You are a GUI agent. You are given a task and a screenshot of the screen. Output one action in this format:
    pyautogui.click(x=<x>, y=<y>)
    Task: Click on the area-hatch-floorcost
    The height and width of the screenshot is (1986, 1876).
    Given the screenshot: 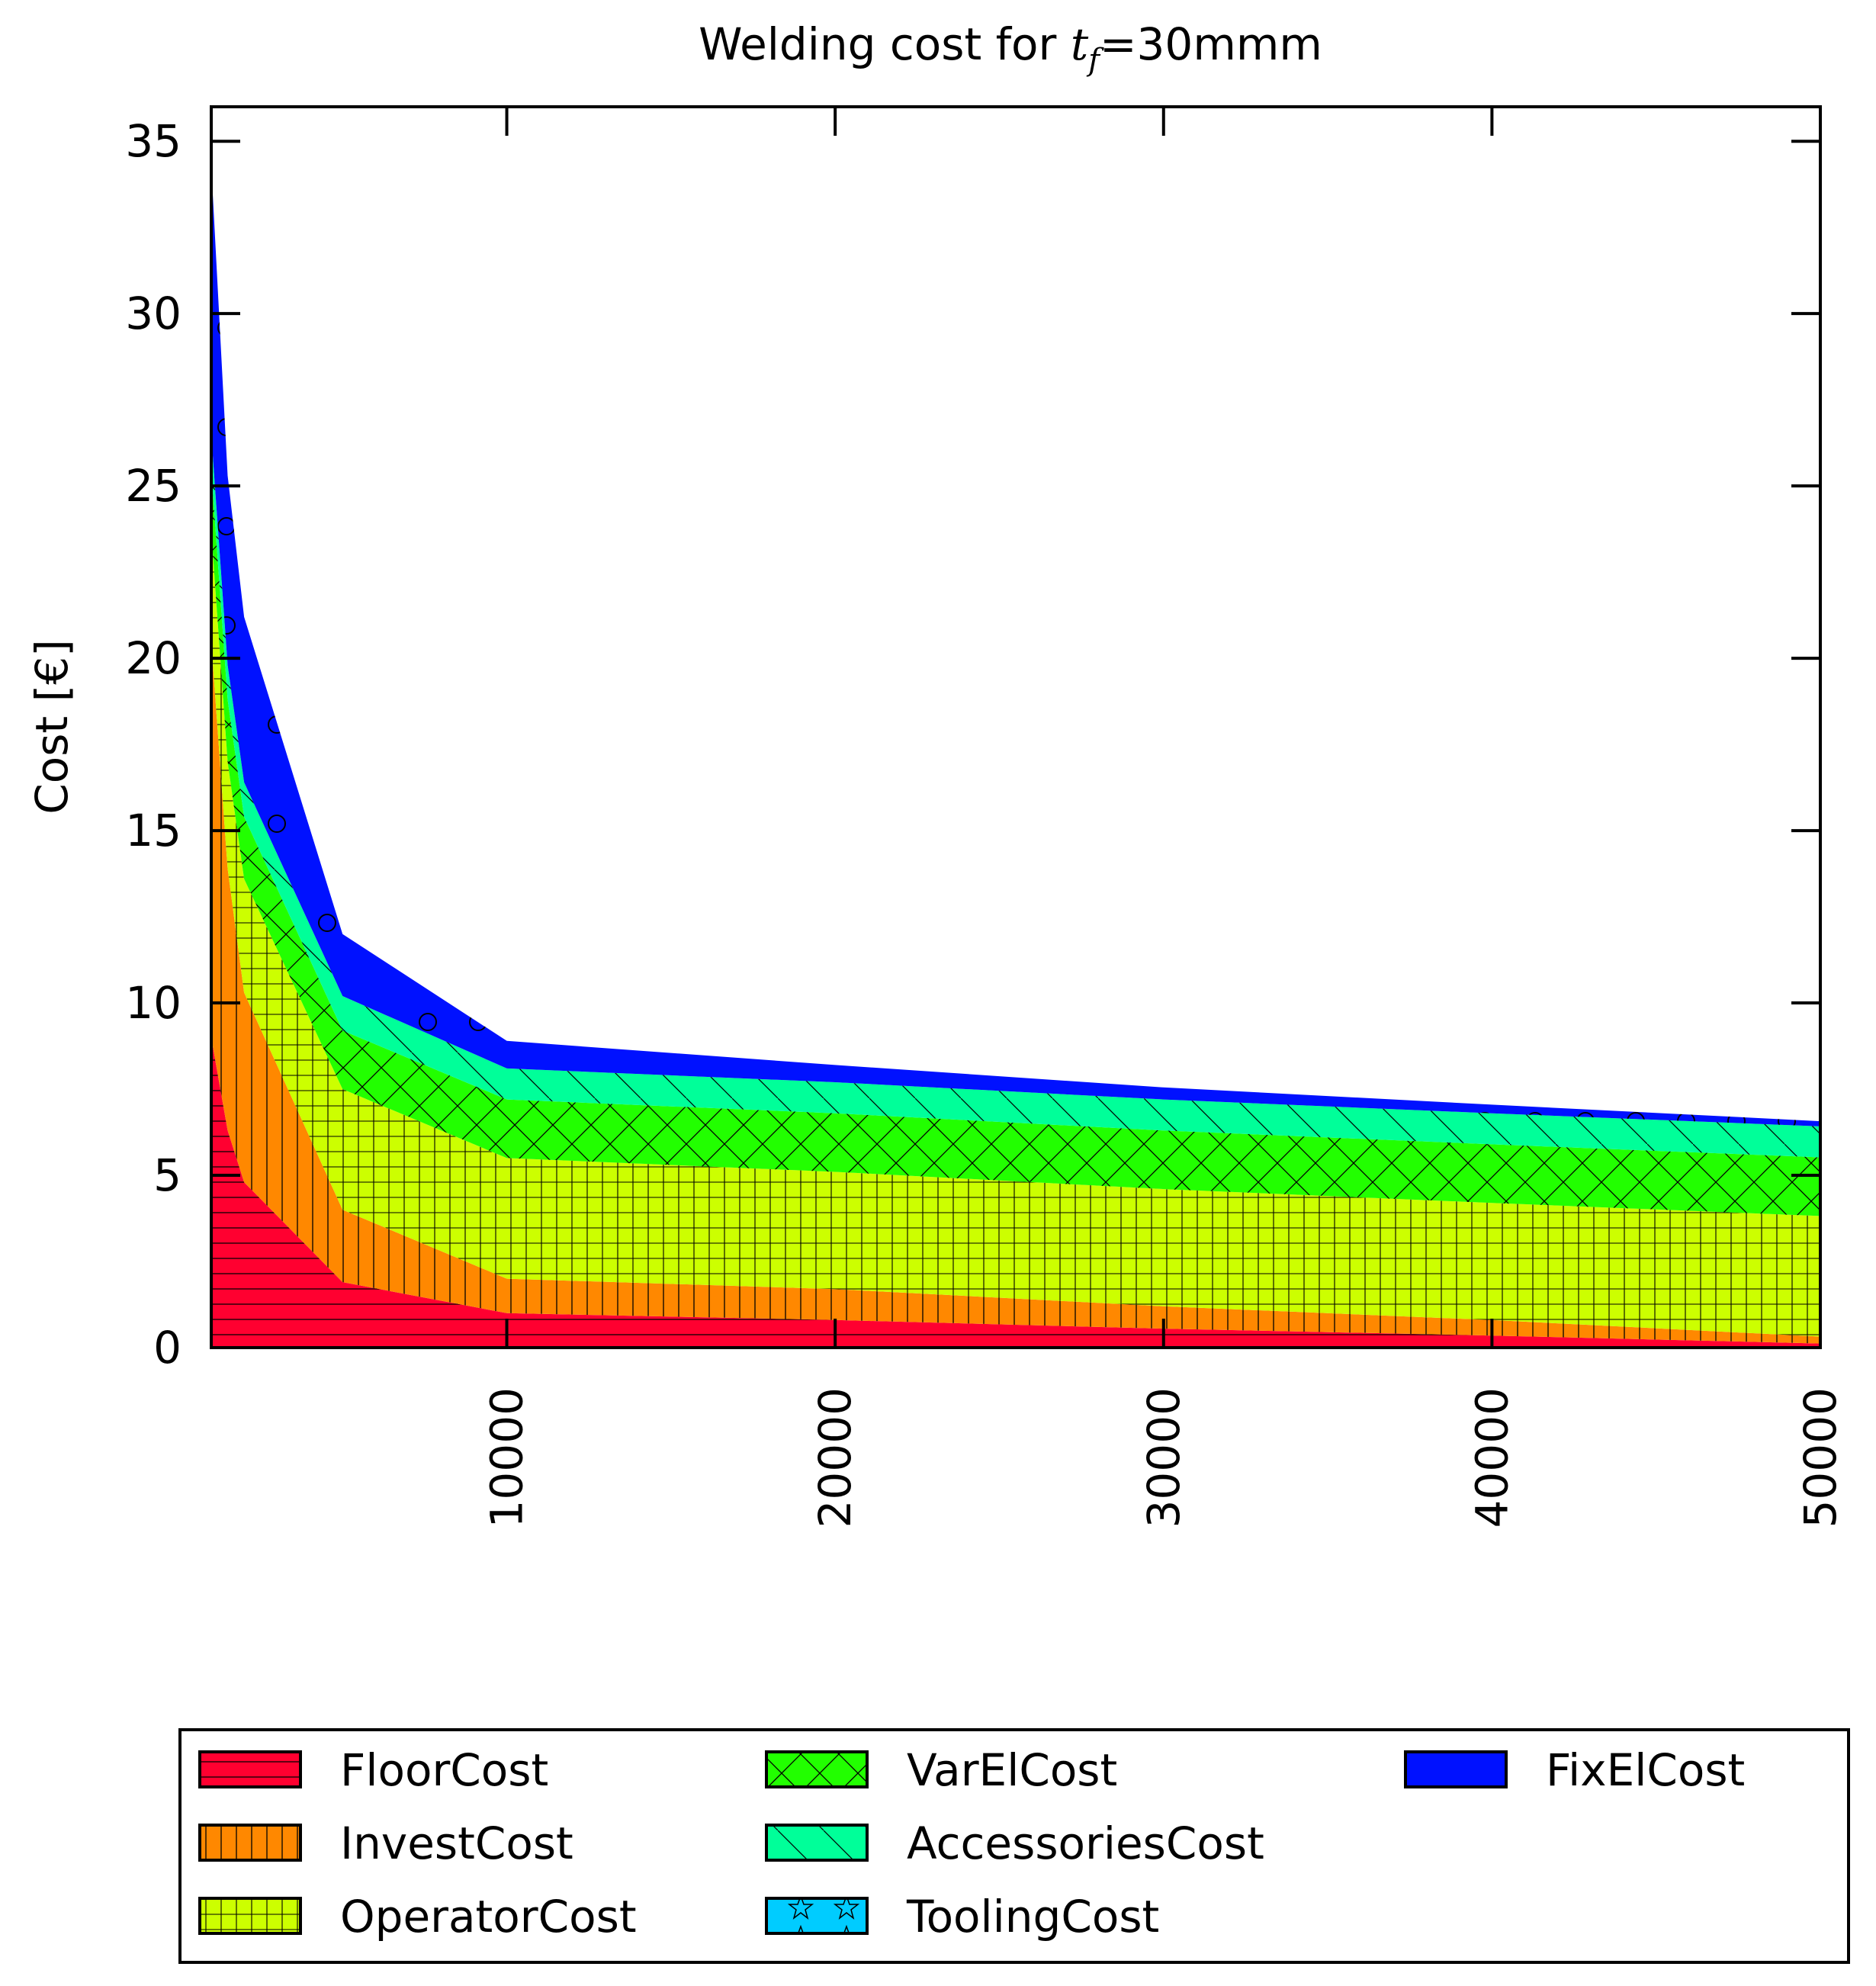 What is the action you would take?
    pyautogui.click(x=1016, y=1192)
    